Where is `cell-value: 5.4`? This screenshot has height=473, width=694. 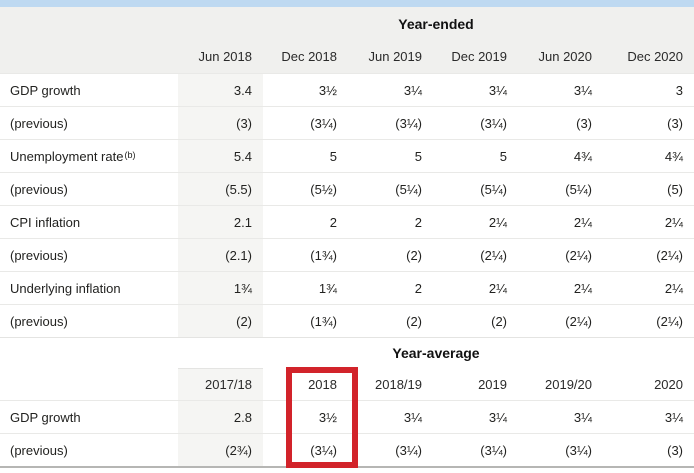 cell-value: 5.4 is located at coordinates (220, 156).